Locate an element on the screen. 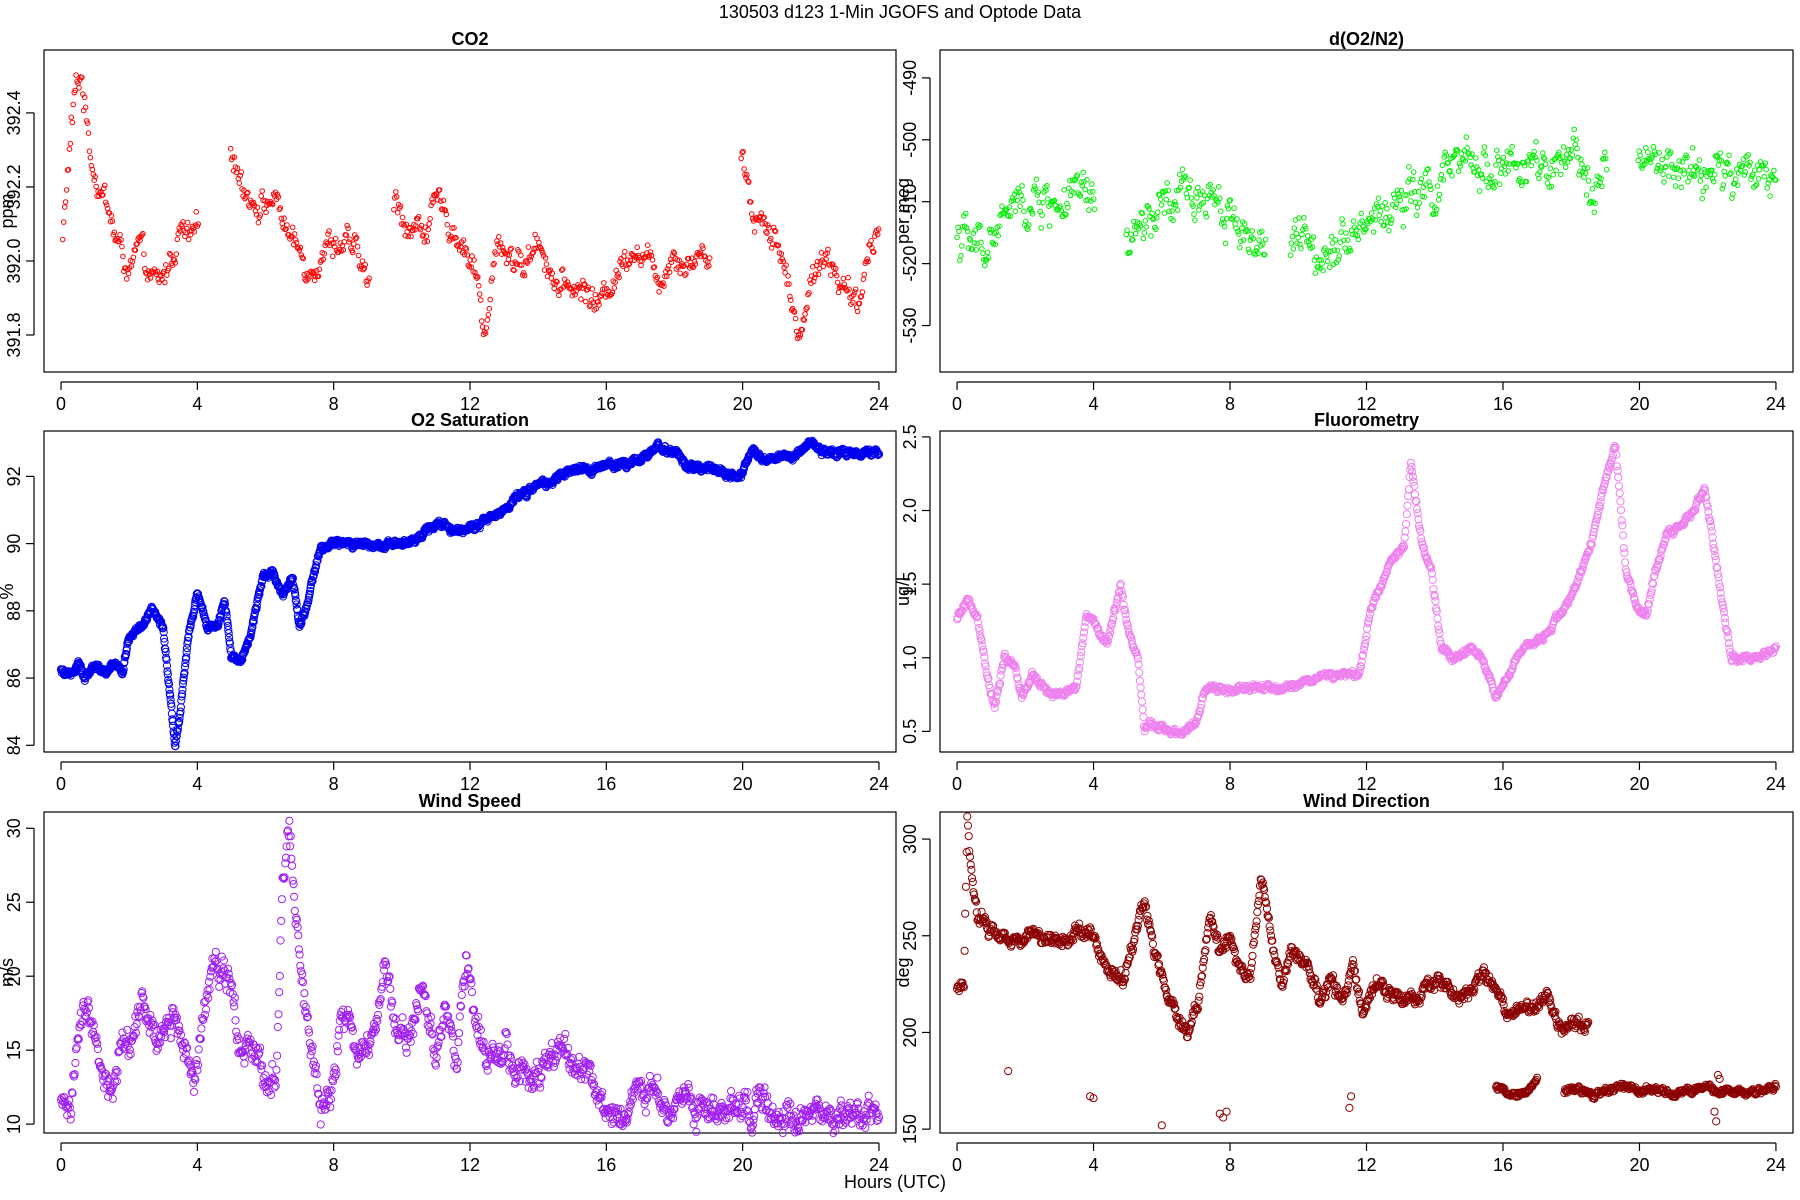 The height and width of the screenshot is (1200, 1800). x-tick-label: 16 is located at coordinates (606, 784).